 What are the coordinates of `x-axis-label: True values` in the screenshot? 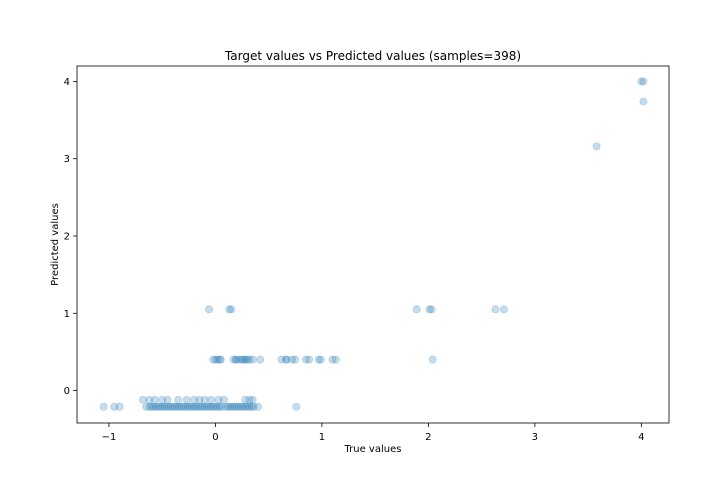 It's located at (373, 449).